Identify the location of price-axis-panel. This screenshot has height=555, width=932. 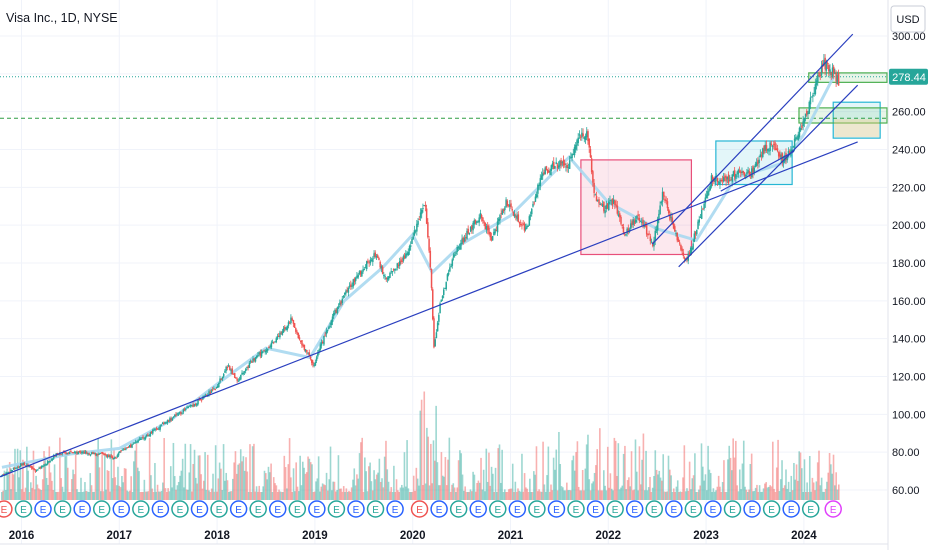
(910, 275).